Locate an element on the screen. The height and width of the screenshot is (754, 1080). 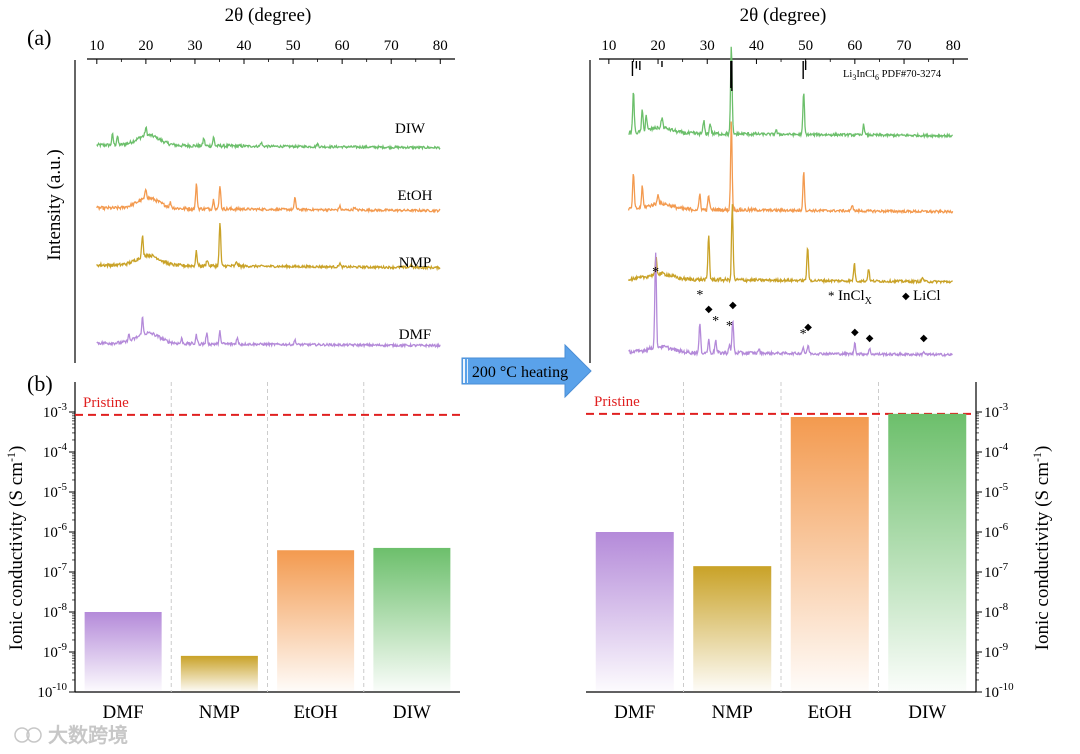
watermark: 大数跨境 is located at coordinates (71, 735).